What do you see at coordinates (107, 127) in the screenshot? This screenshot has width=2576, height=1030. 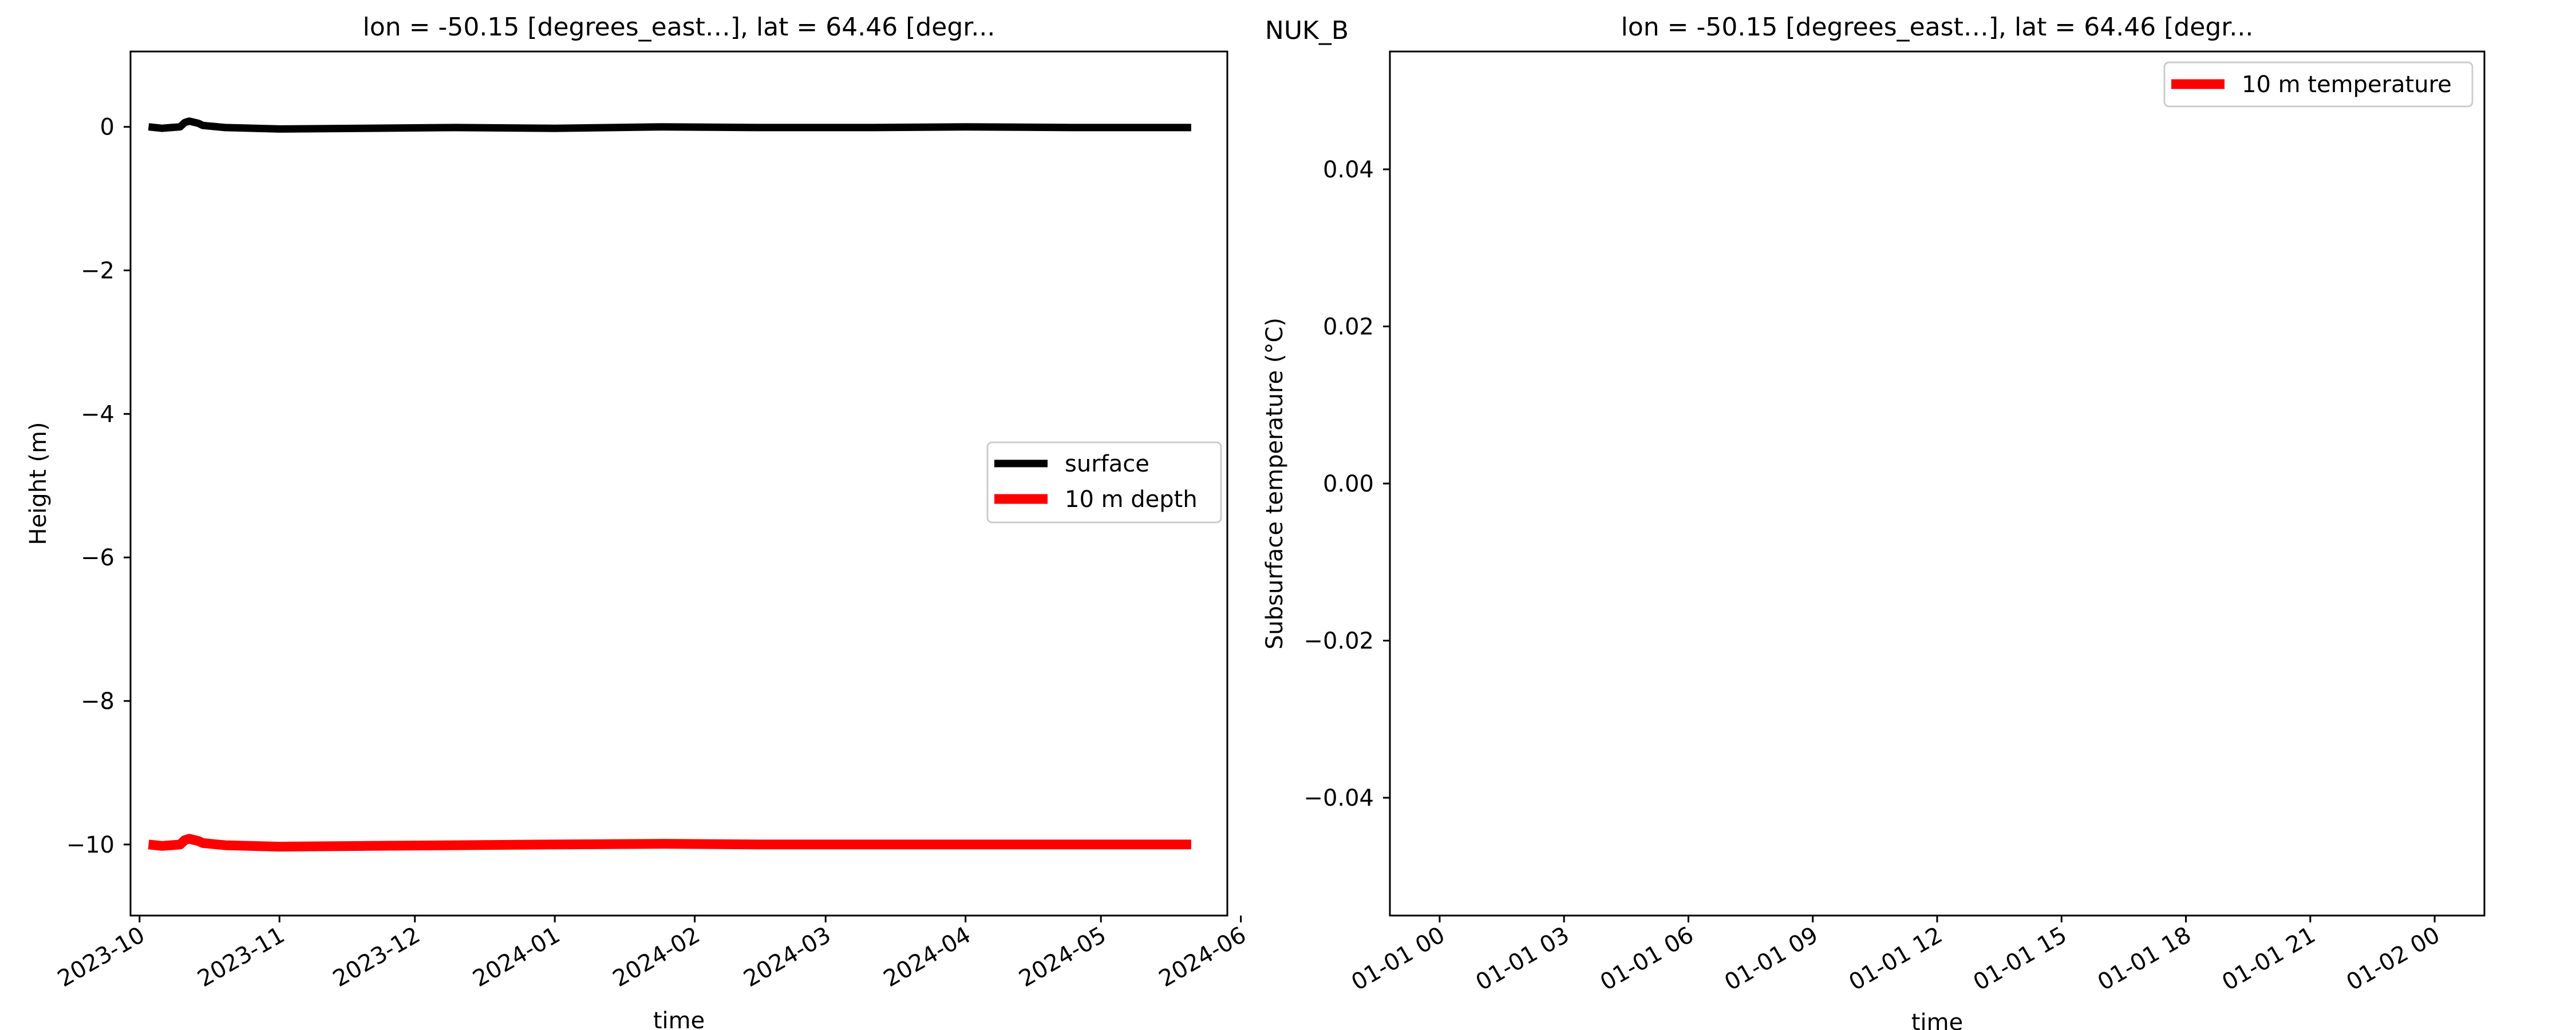 I see `y-tick-label: 0` at bounding box center [107, 127].